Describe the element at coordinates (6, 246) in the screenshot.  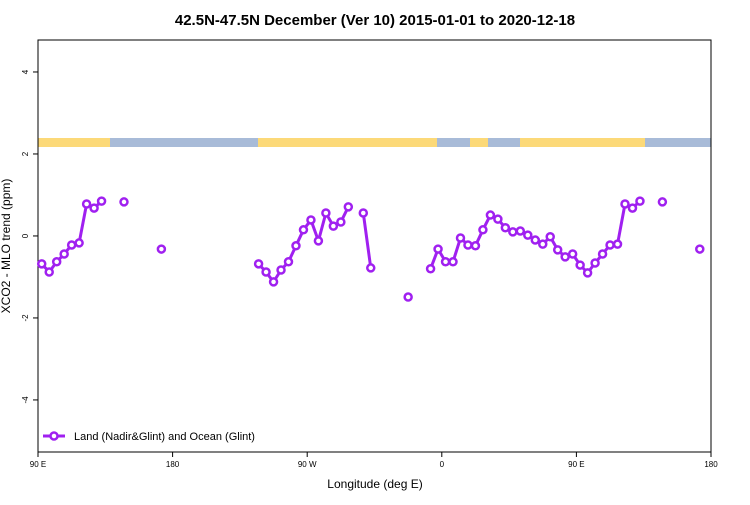
I see `y-axis-label: XCO2 - MLO trend (ppm)` at that location.